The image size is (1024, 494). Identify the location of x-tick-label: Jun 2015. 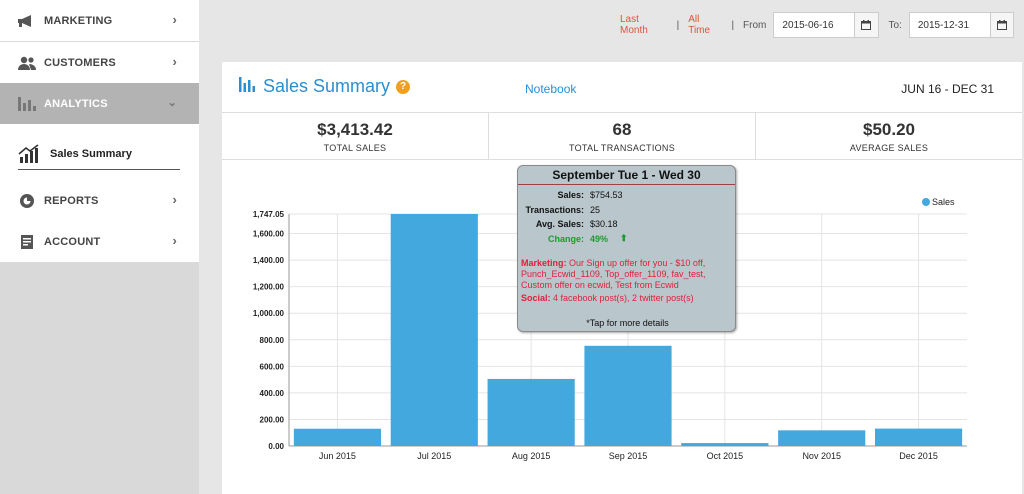
(337, 456).